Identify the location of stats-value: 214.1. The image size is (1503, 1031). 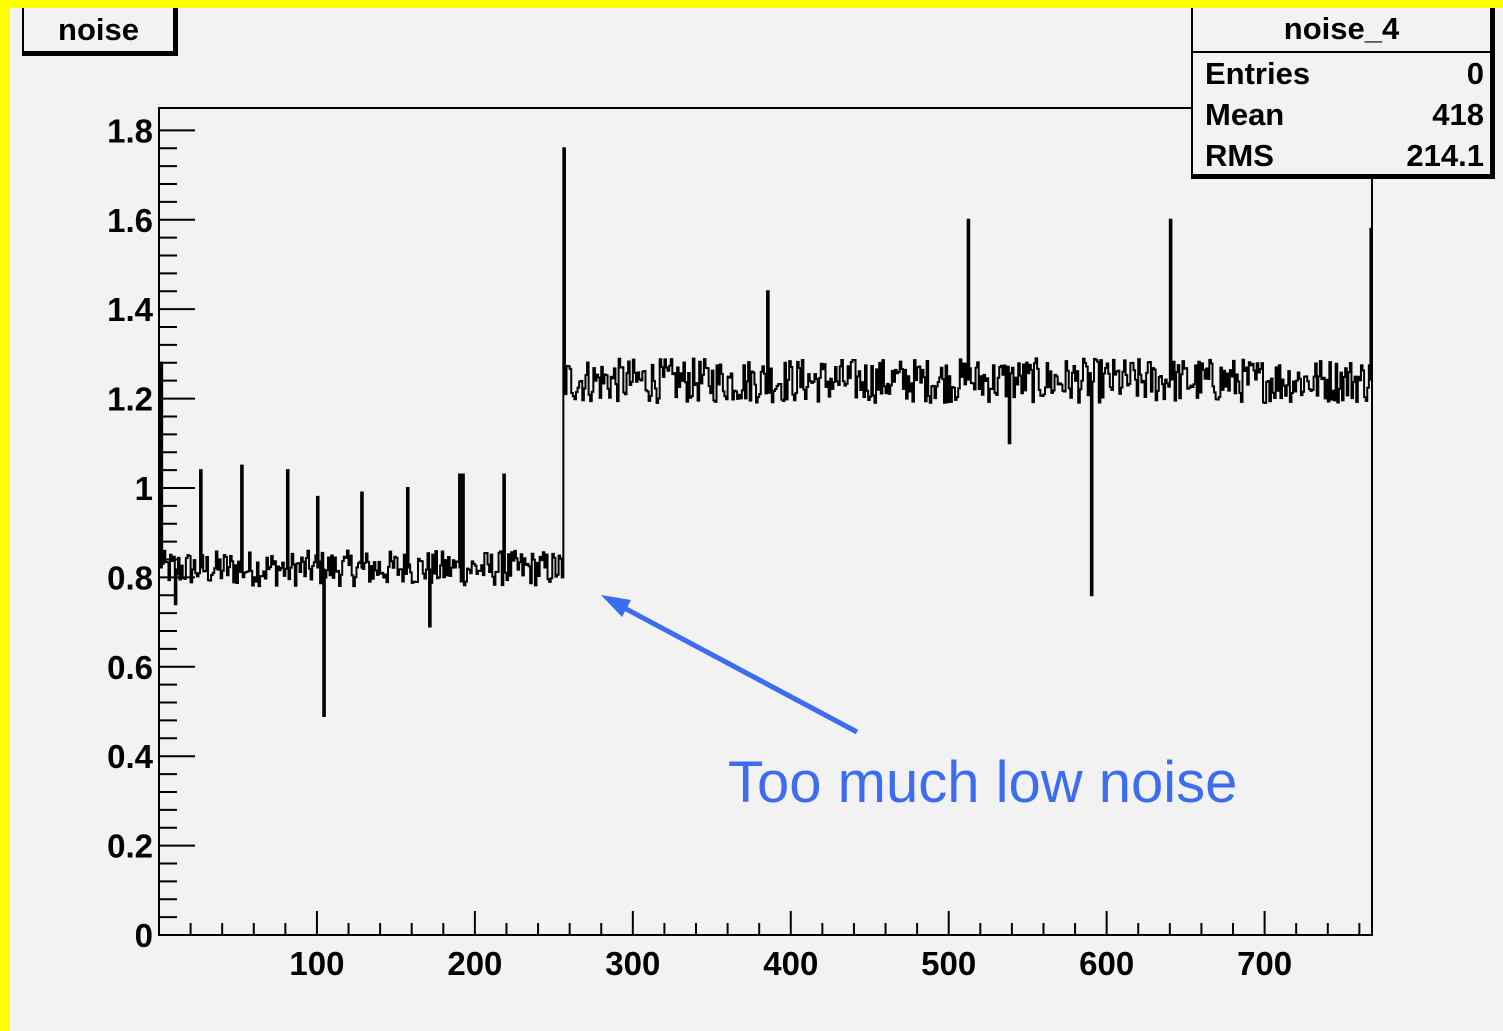
(1445, 155).